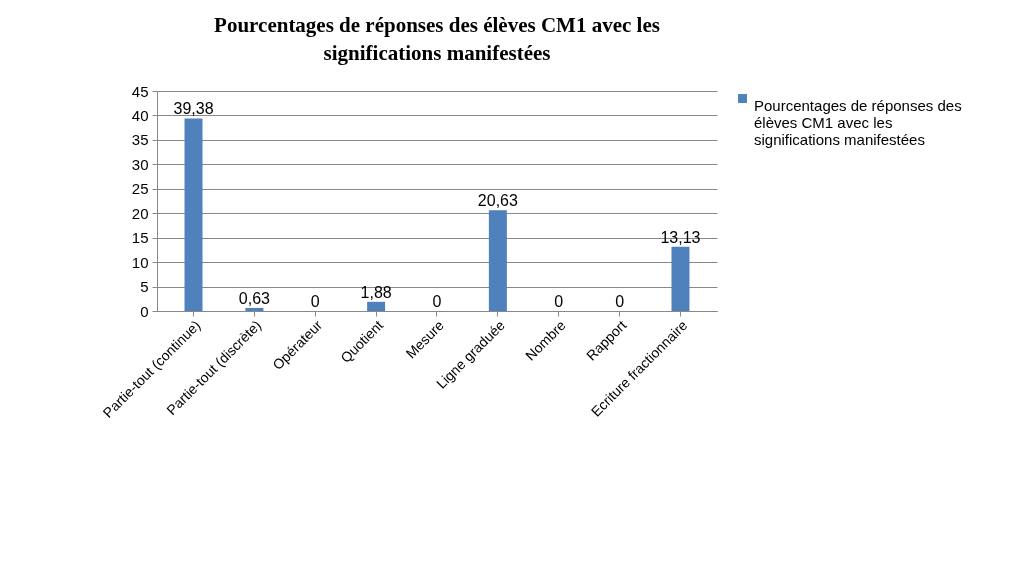 The image size is (1025, 565). Describe the element at coordinates (140, 164) in the screenshot. I see `y-tick-label: 30` at that location.